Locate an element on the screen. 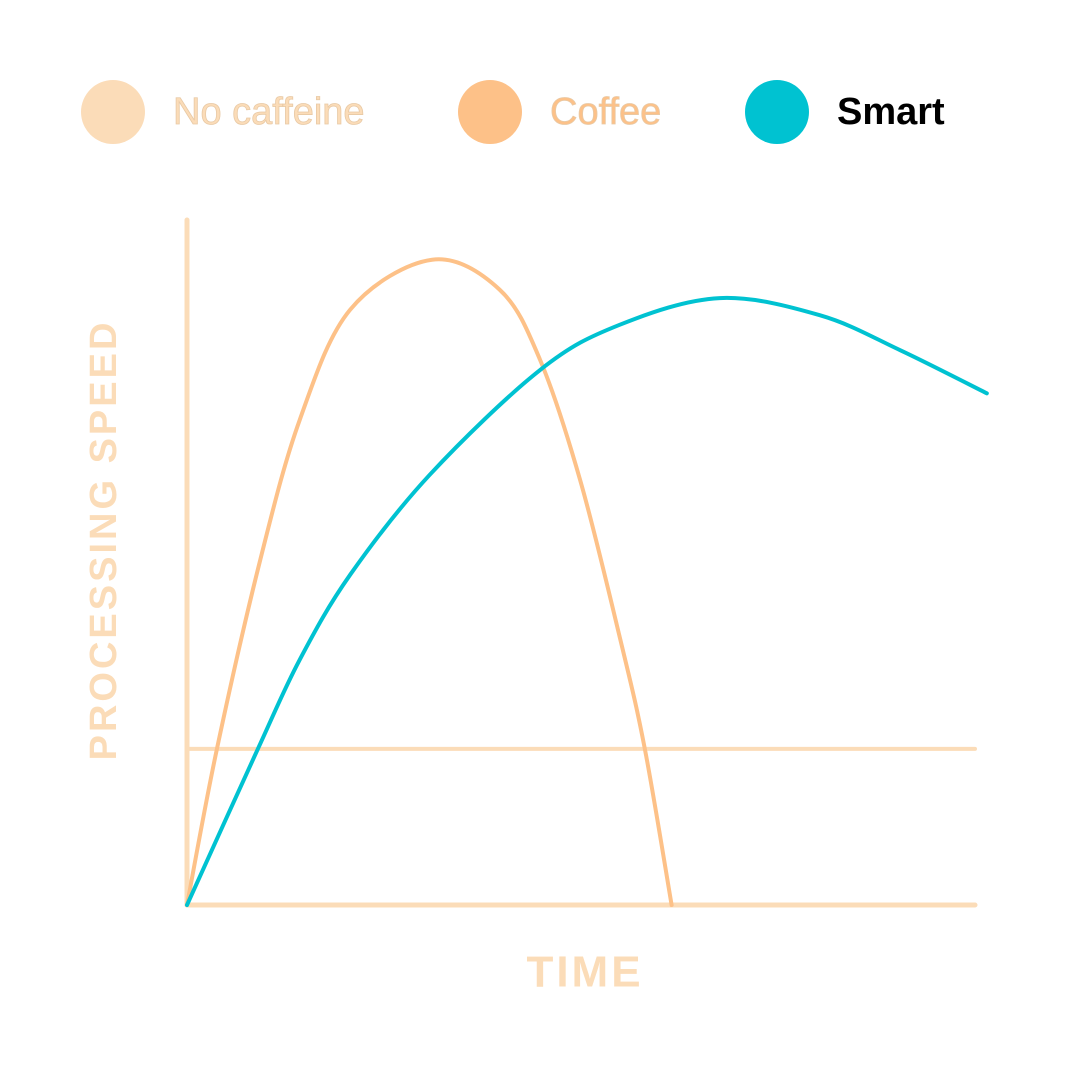 This screenshot has height=1085, width=1080. x-axis-label: TIME is located at coordinates (584, 972).